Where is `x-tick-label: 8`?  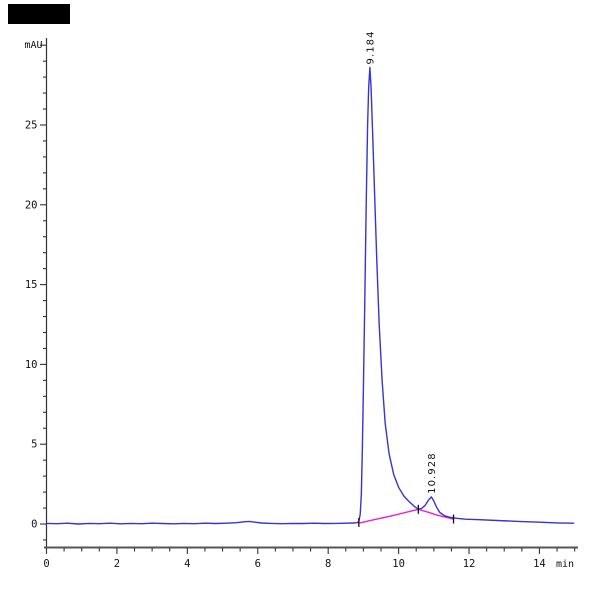 x-tick-label: 8 is located at coordinates (328, 564).